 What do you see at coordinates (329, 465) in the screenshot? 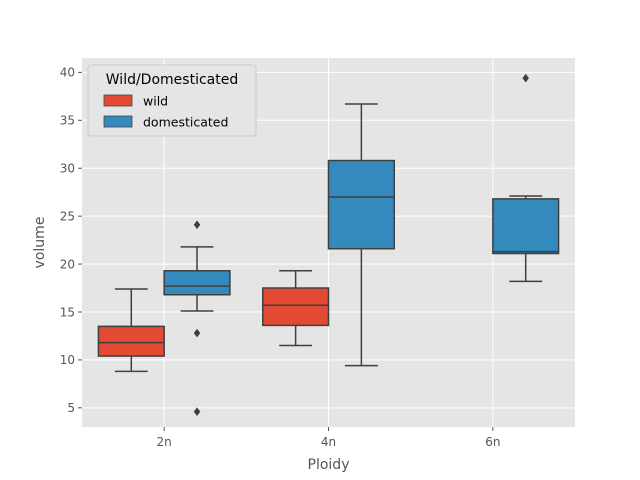
I see `x-axis-label: Ploidy` at bounding box center [329, 465].